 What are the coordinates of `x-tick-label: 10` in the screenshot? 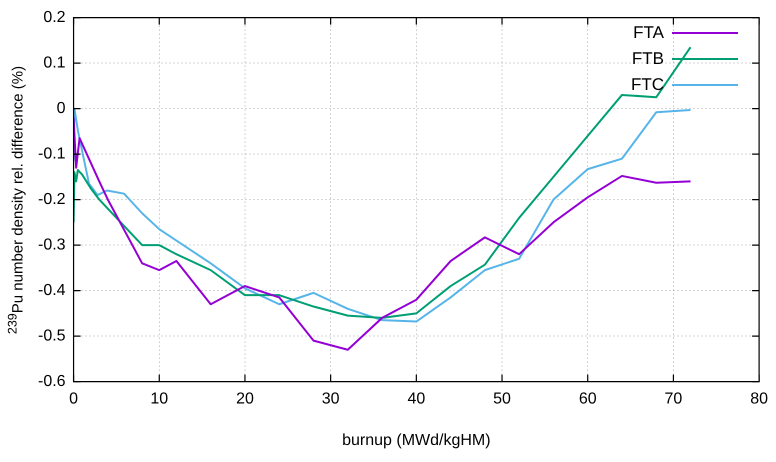 It's located at (159, 399).